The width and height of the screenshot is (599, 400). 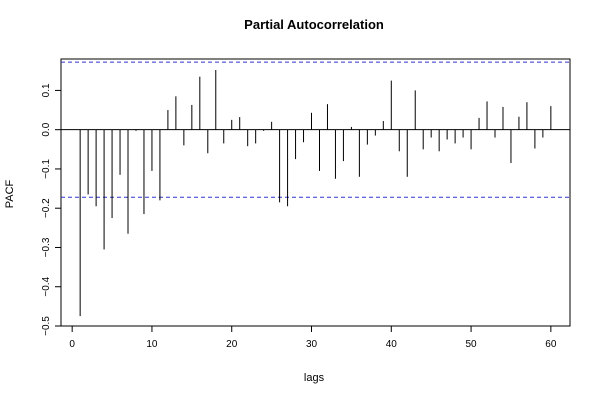 I want to click on y-tick-label: −0.1, so click(x=46, y=169).